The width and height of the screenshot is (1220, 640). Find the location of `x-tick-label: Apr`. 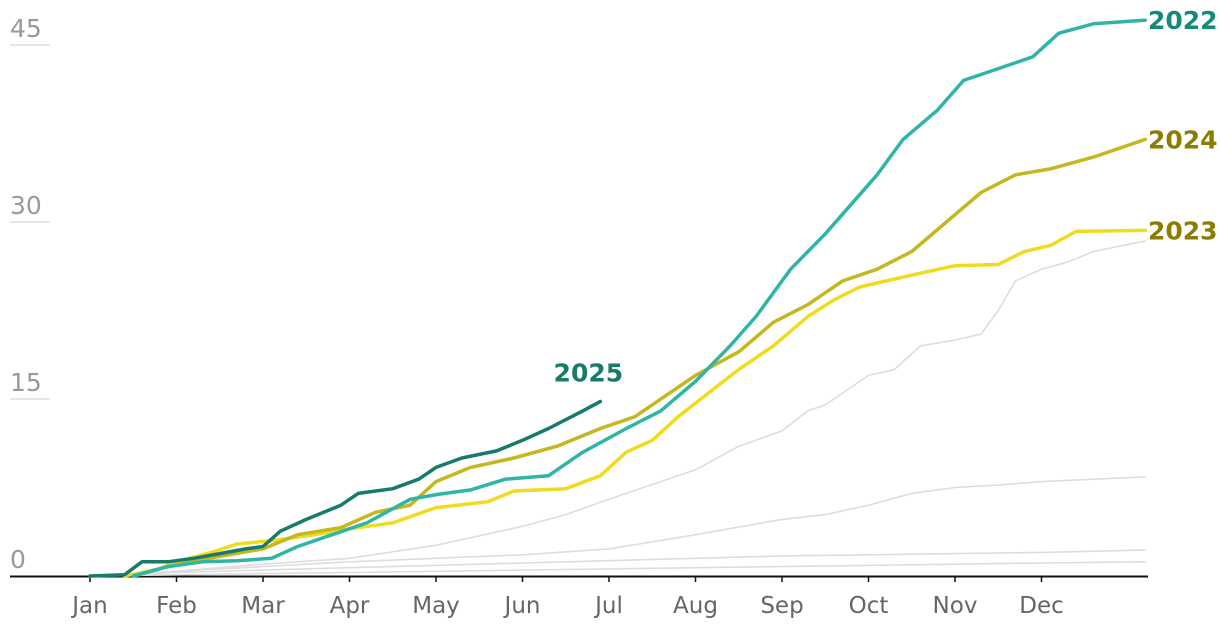

x-tick-label: Apr is located at coordinates (350, 606).